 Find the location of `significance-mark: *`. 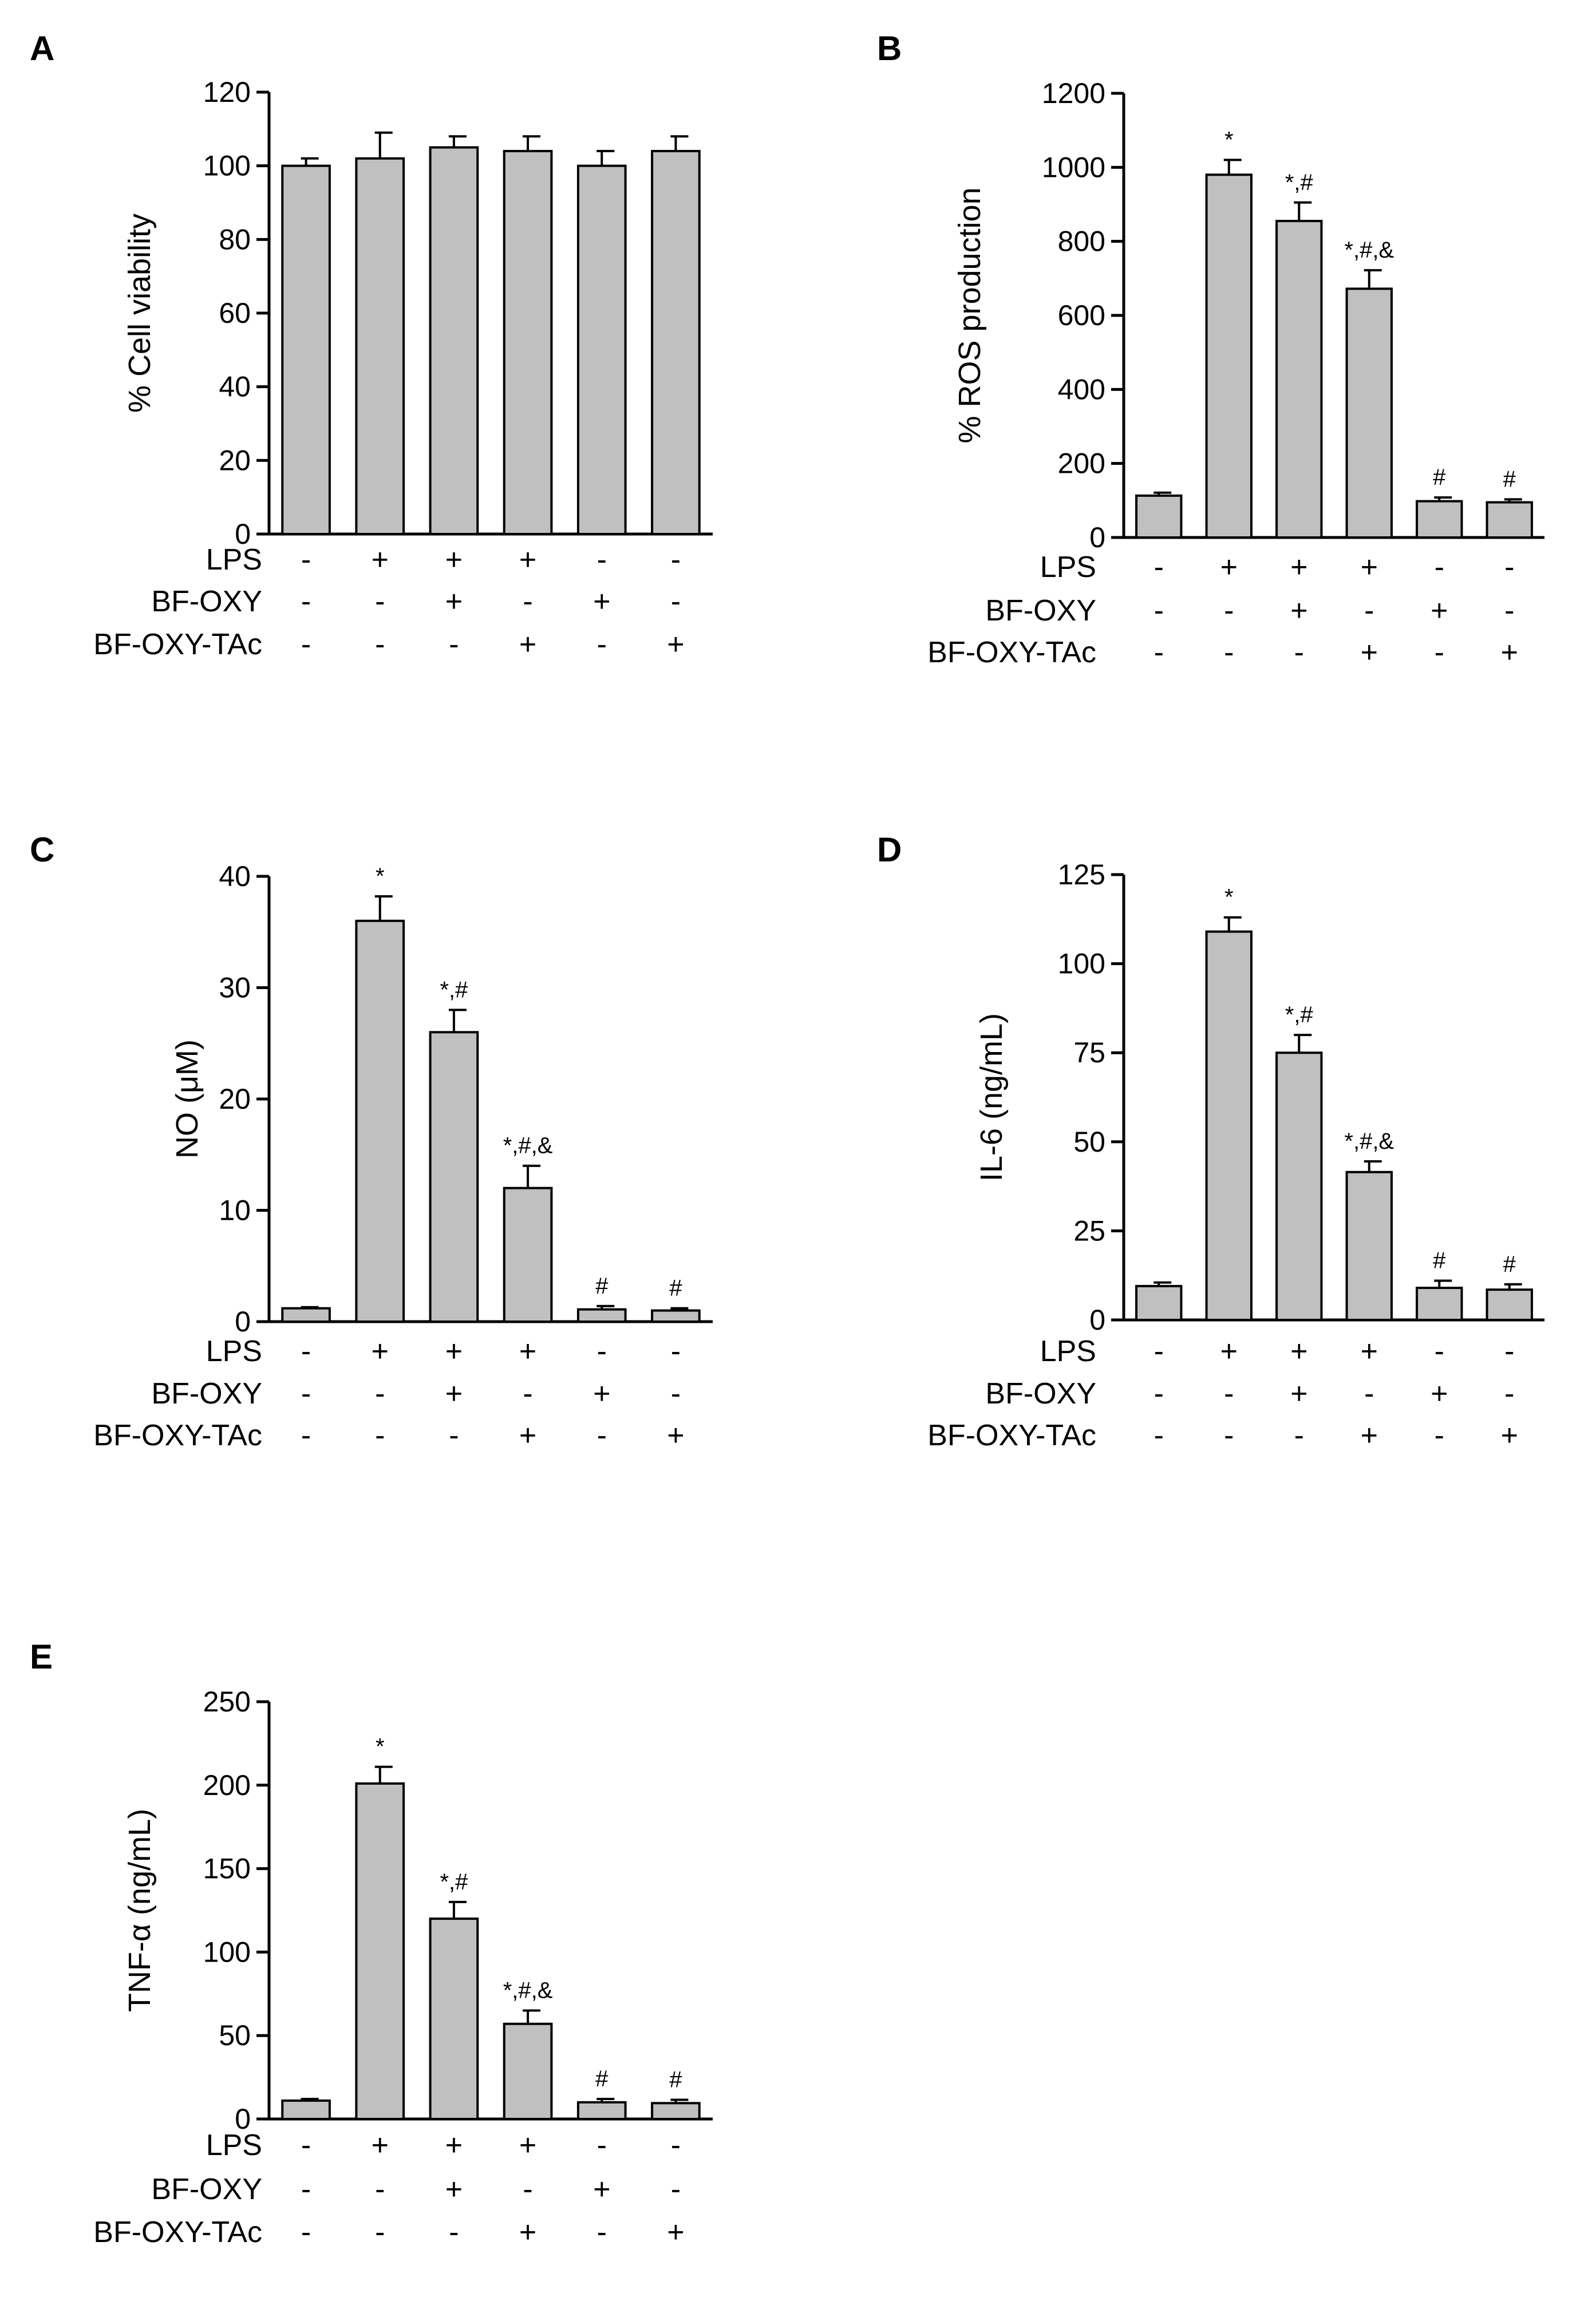

significance-mark: * is located at coordinates (1229, 897).